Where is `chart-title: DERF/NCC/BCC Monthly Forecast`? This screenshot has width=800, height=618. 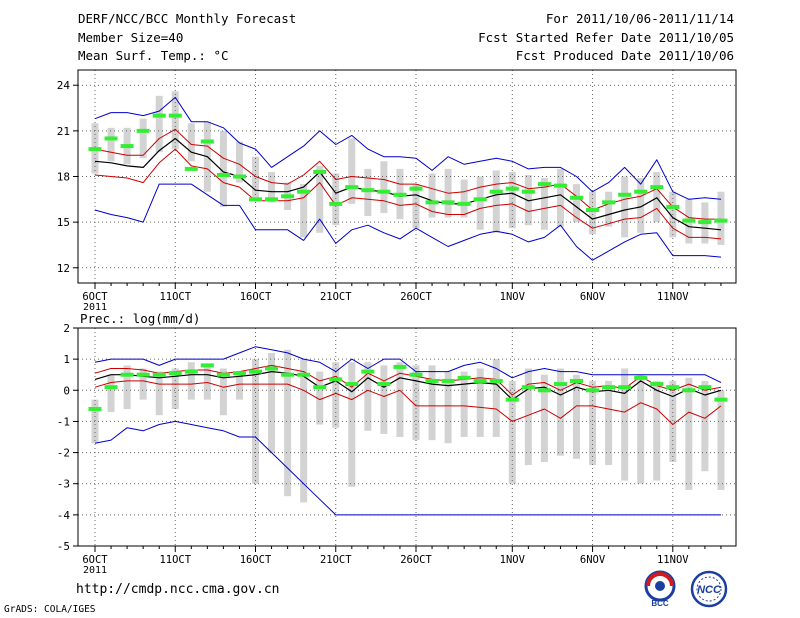
chart-title: DERF/NCC/BCC Monthly Forecast is located at coordinates (187, 18).